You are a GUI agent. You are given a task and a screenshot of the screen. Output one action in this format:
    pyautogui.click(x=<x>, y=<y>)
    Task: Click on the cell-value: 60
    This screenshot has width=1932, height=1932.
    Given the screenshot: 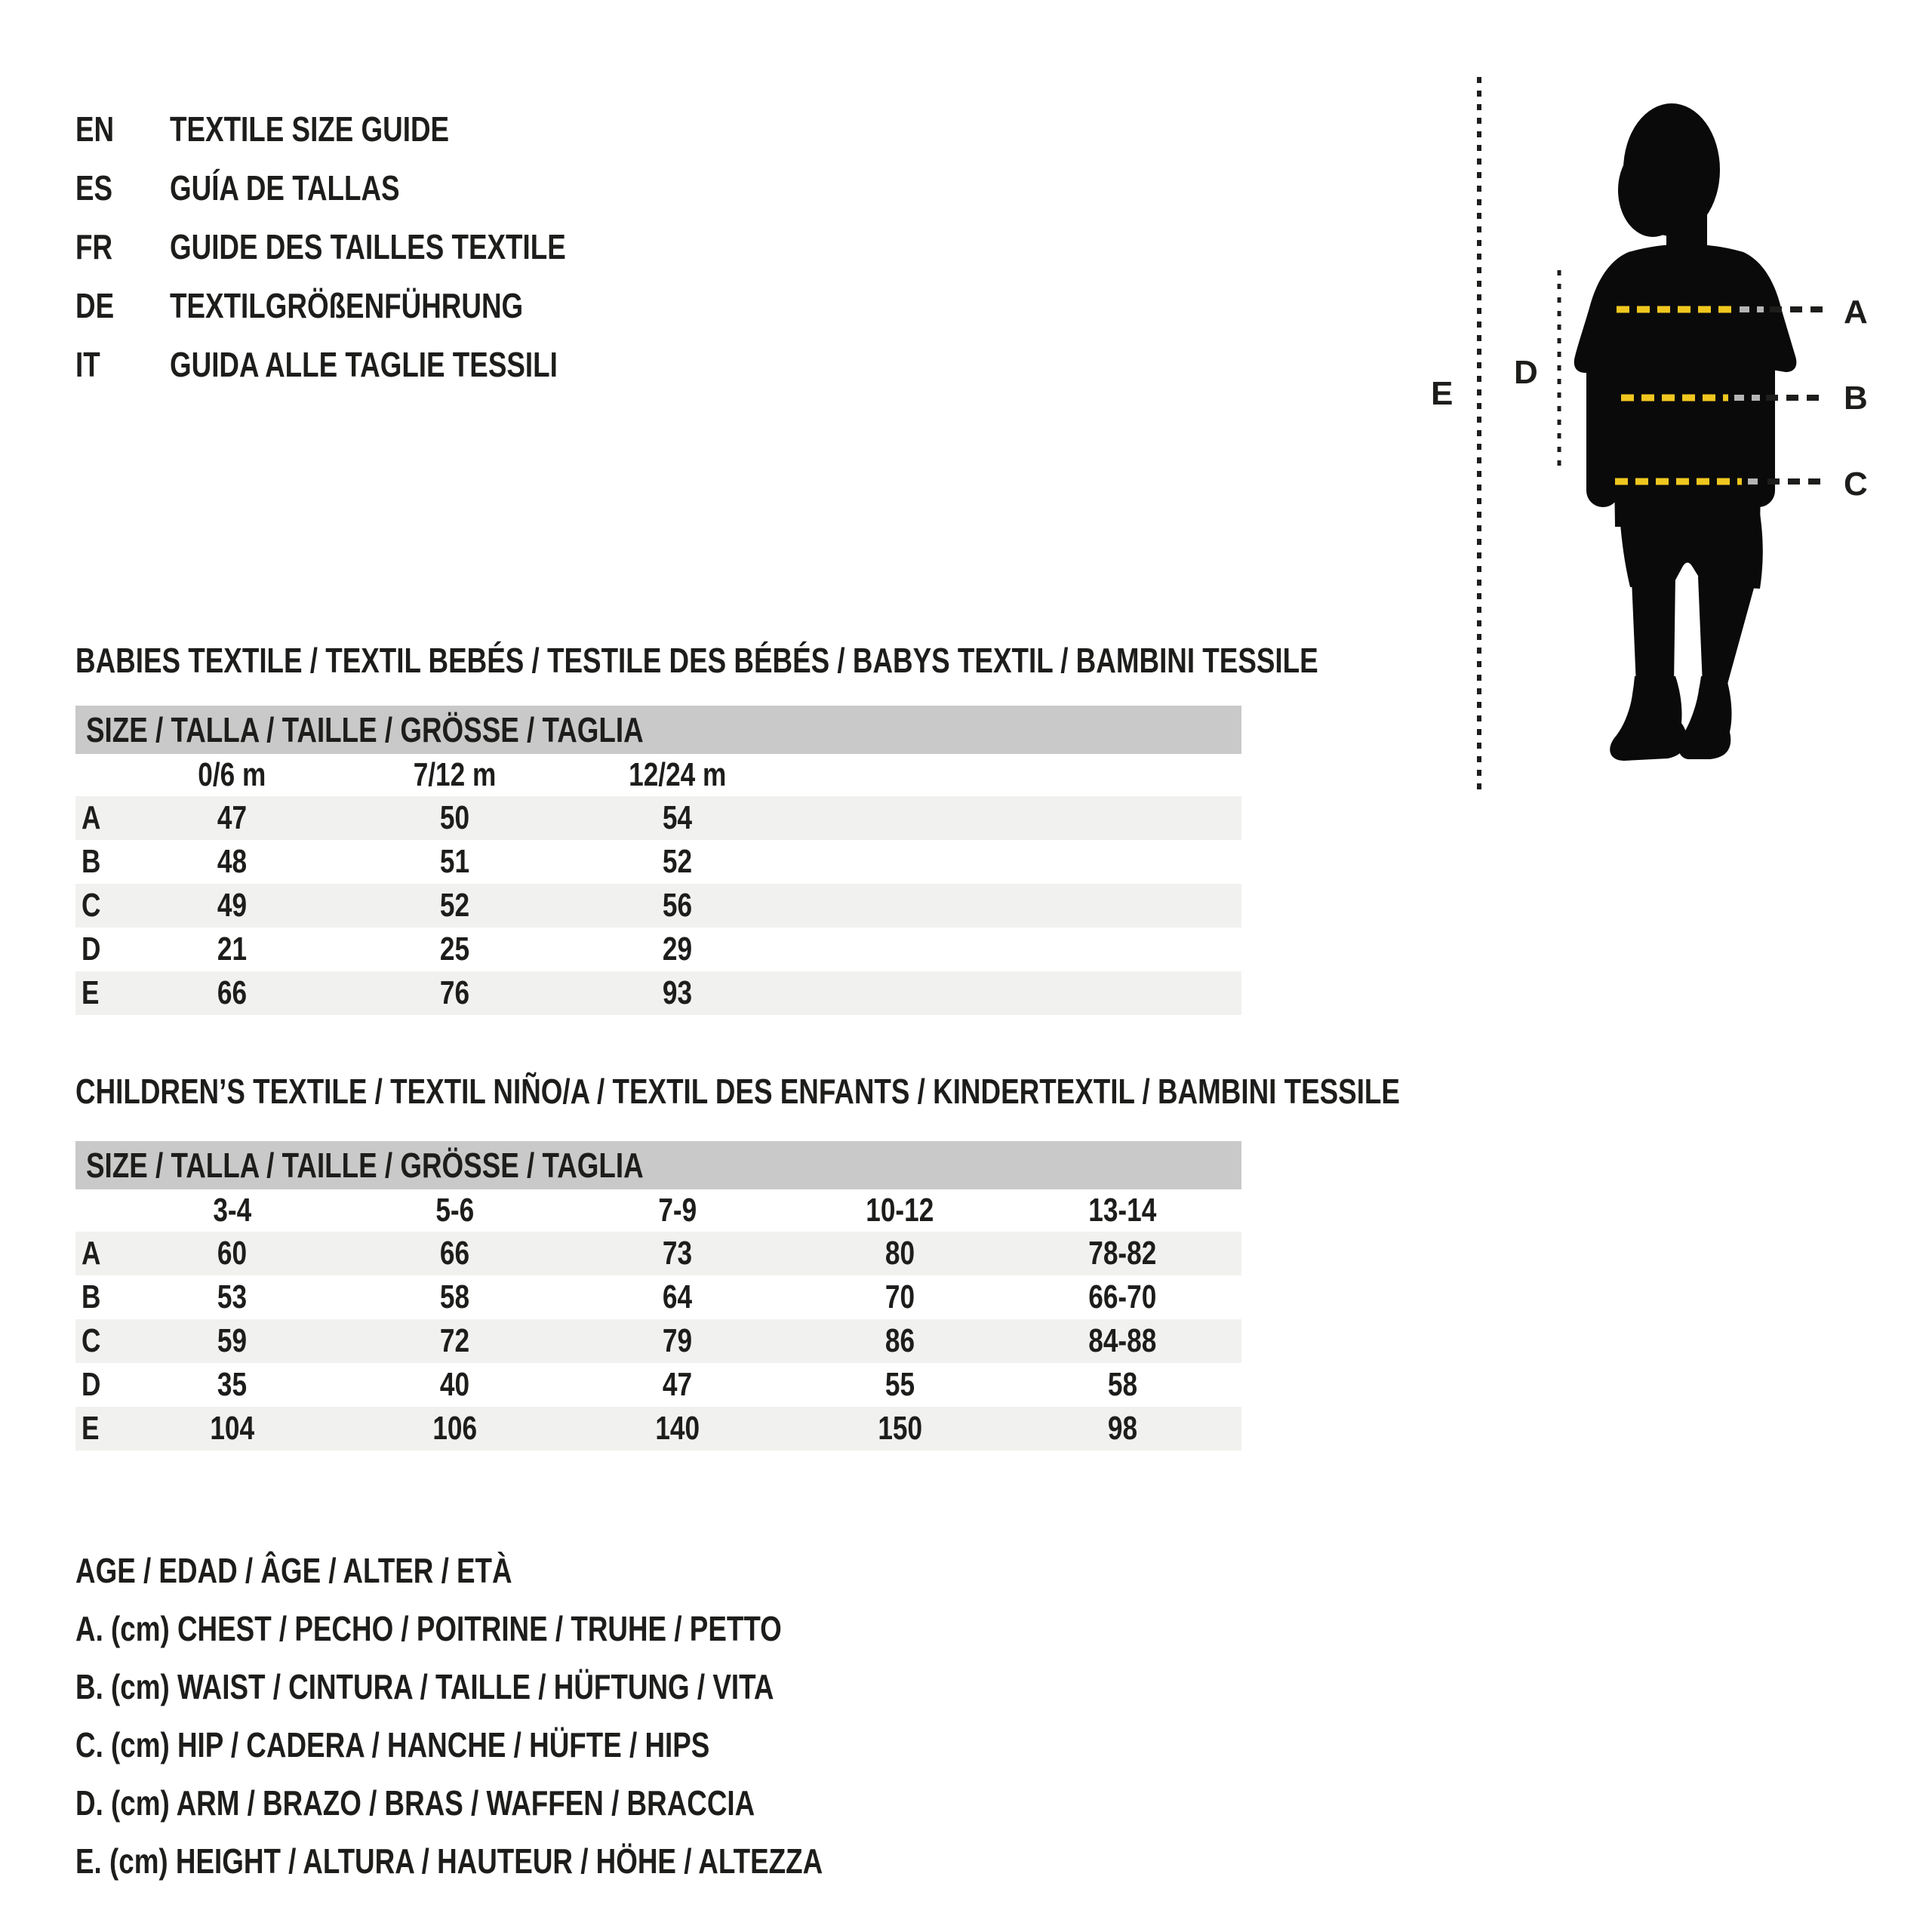 What is the action you would take?
    pyautogui.click(x=232, y=1253)
    